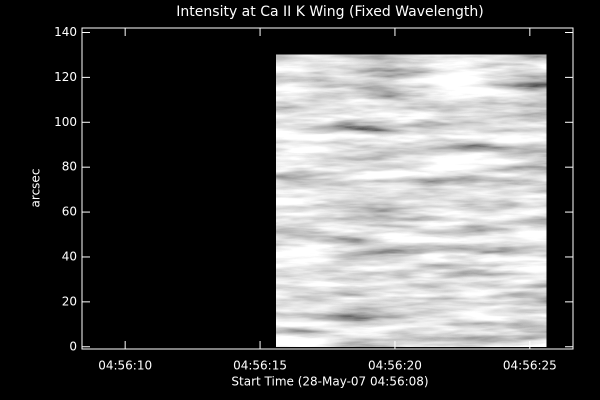 Image resolution: width=600 pixels, height=400 pixels. What do you see at coordinates (395, 366) in the screenshot?
I see `x-tick-label: 04:56:20` at bounding box center [395, 366].